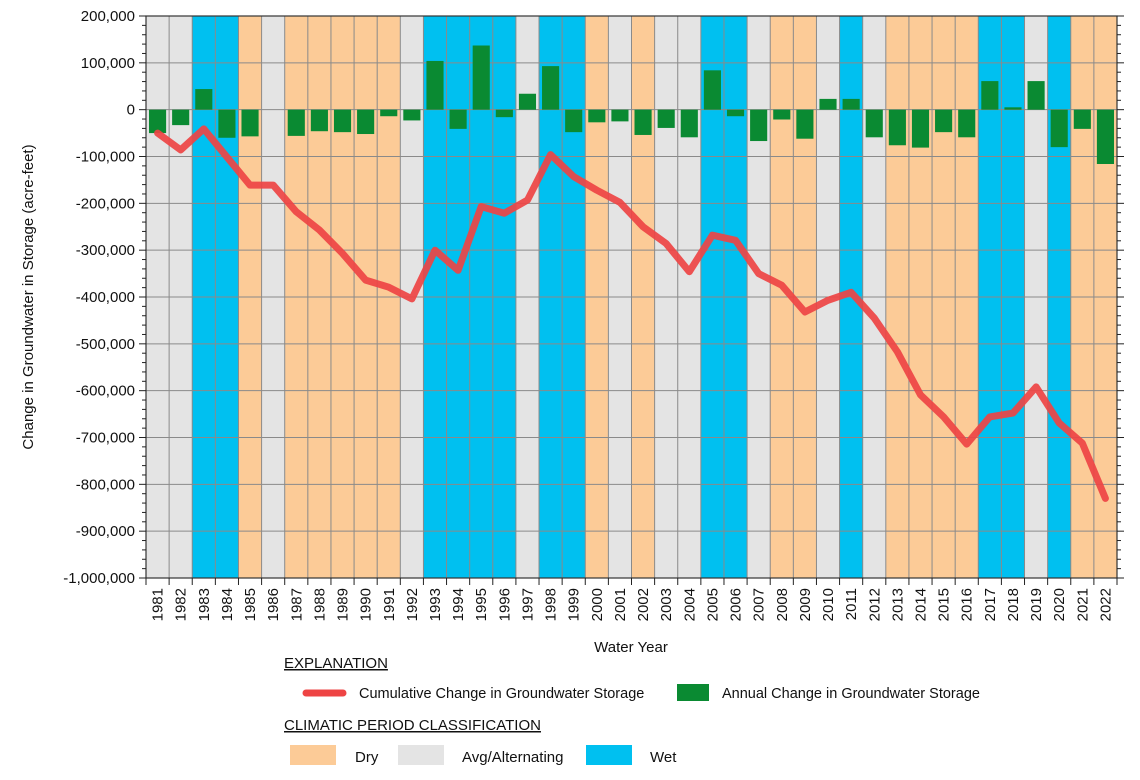 The image size is (1140, 780). Describe the element at coordinates (501, 694) in the screenshot. I see `legend-cumulative-label: Cumulative Change in Groundwater Storage` at that location.